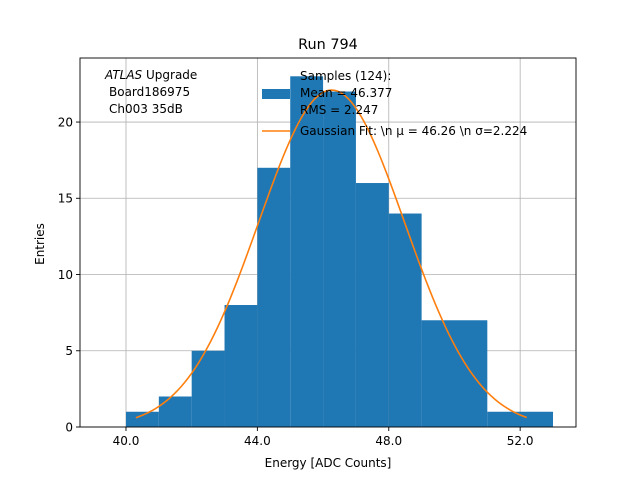 The image size is (640, 480). What do you see at coordinates (388, 441) in the screenshot?
I see `x-tick-label: 48.0` at bounding box center [388, 441].